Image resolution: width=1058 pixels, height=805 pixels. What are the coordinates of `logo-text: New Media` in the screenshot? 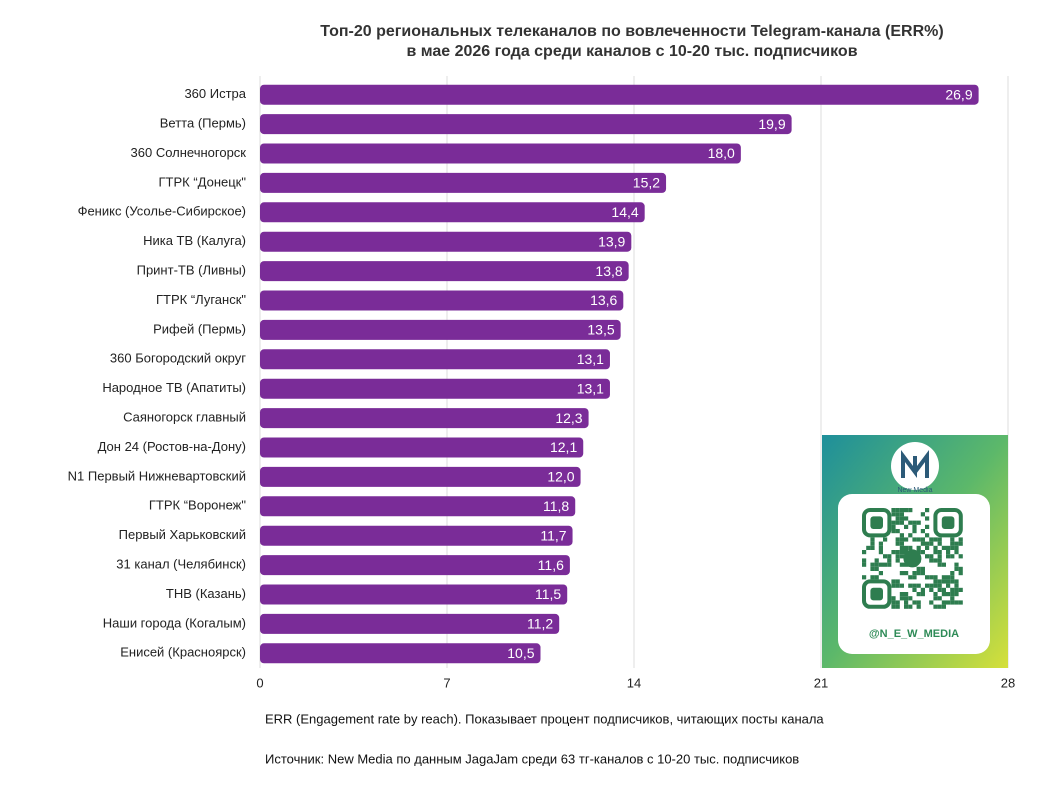 It's located at (914, 490).